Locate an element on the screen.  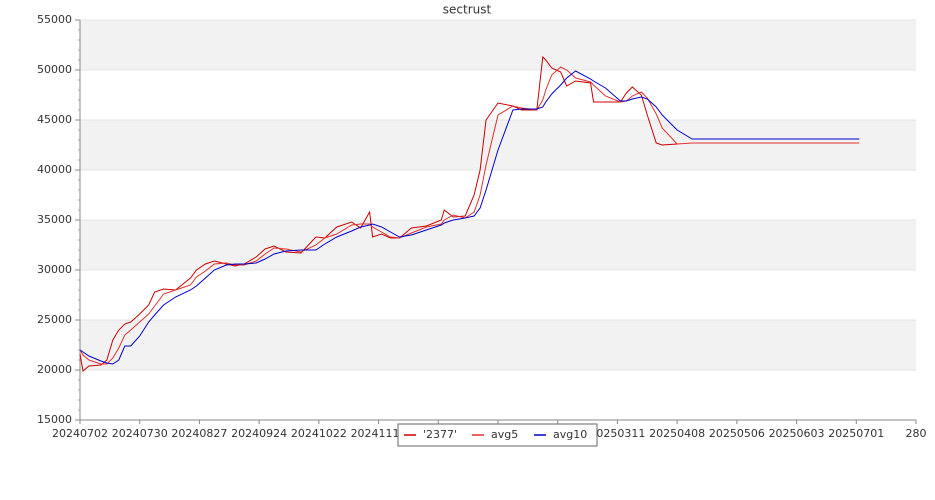
x-tick-label: 20240924 is located at coordinates (259, 433).